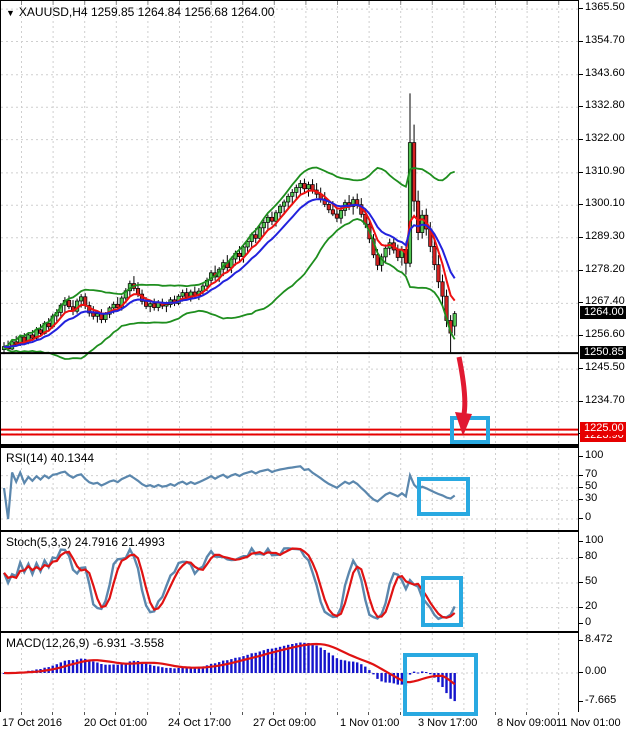 This screenshot has height=735, width=626. Describe the element at coordinates (443, 496) in the screenshot. I see `highlight-rect-rsi-box` at that location.